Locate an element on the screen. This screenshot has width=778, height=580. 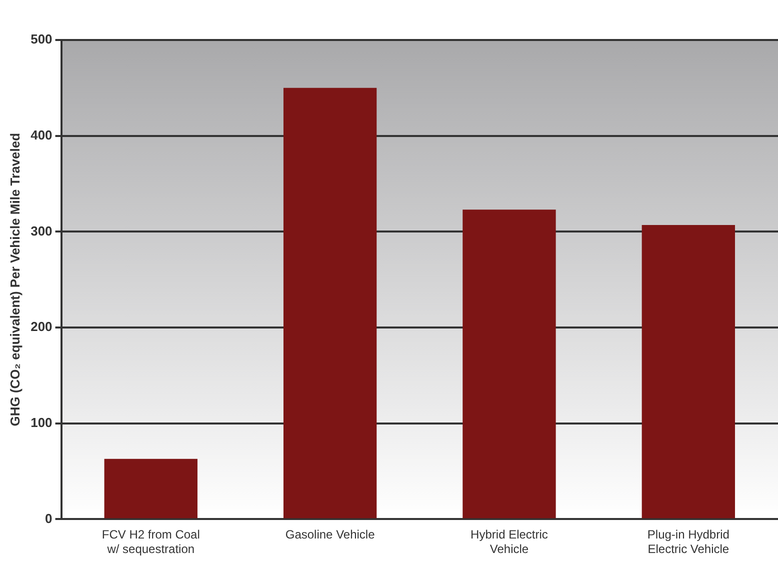
y-tick-label: 100 is located at coordinates (41, 422).